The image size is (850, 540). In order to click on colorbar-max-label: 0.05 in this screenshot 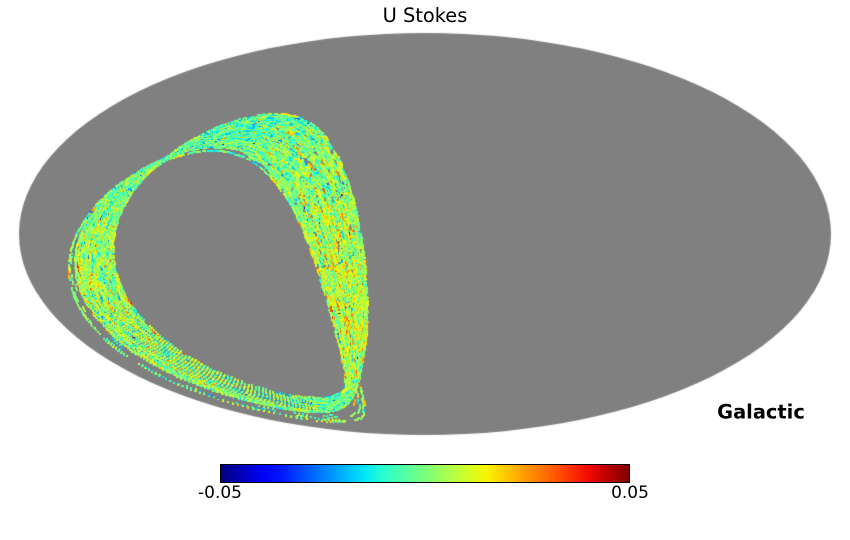, I will do `click(630, 493)`.